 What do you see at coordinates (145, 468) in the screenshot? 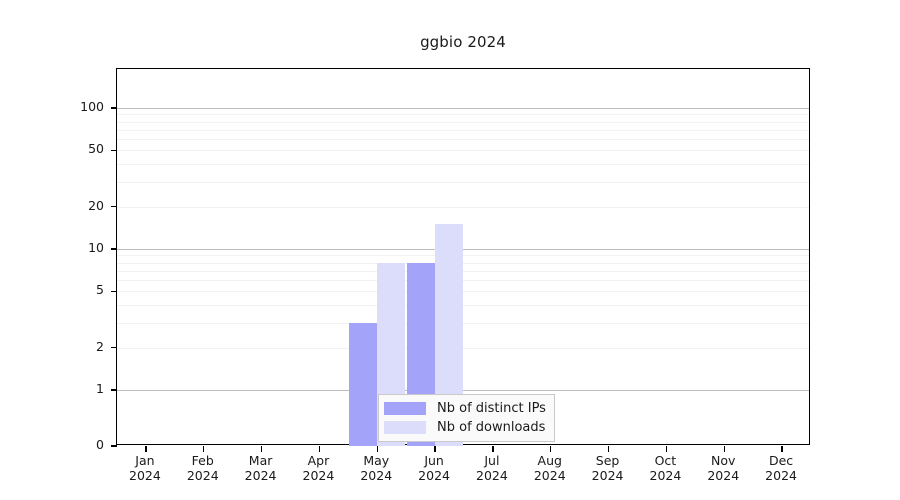
I see `x-tick-label: Jan 2024` at bounding box center [145, 468].